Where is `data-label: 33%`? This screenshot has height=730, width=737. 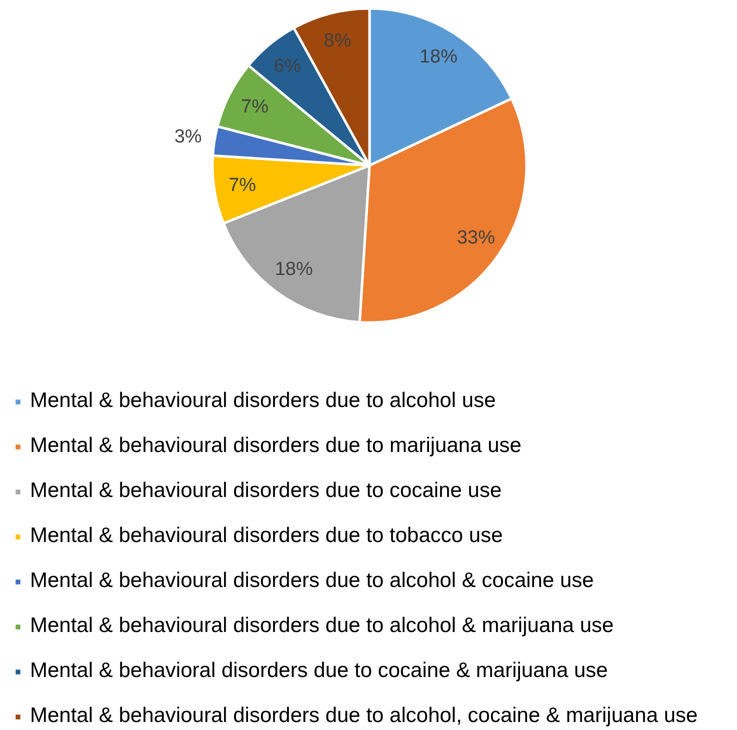 data-label: 33% is located at coordinates (476, 237).